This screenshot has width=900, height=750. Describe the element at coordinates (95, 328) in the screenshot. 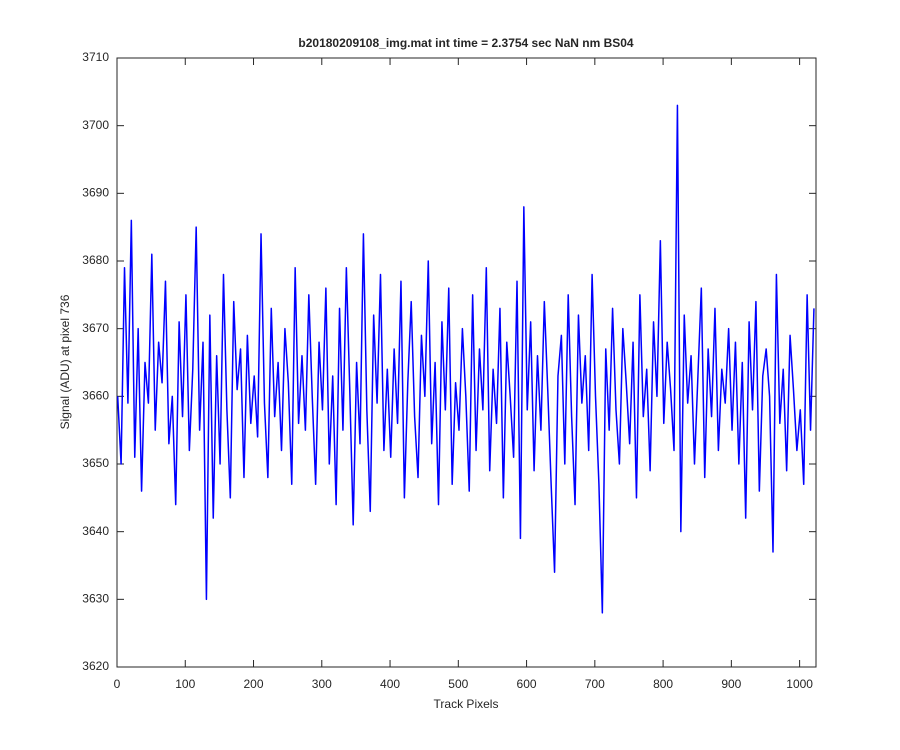

I see `y-tick-label: 3670` at that location.